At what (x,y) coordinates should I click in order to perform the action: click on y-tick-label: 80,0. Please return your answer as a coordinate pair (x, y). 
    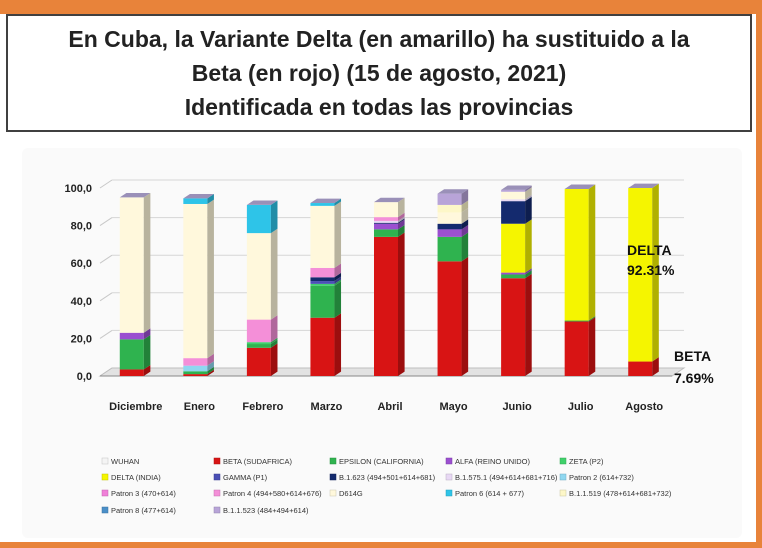
    Looking at the image, I should click on (81, 227).